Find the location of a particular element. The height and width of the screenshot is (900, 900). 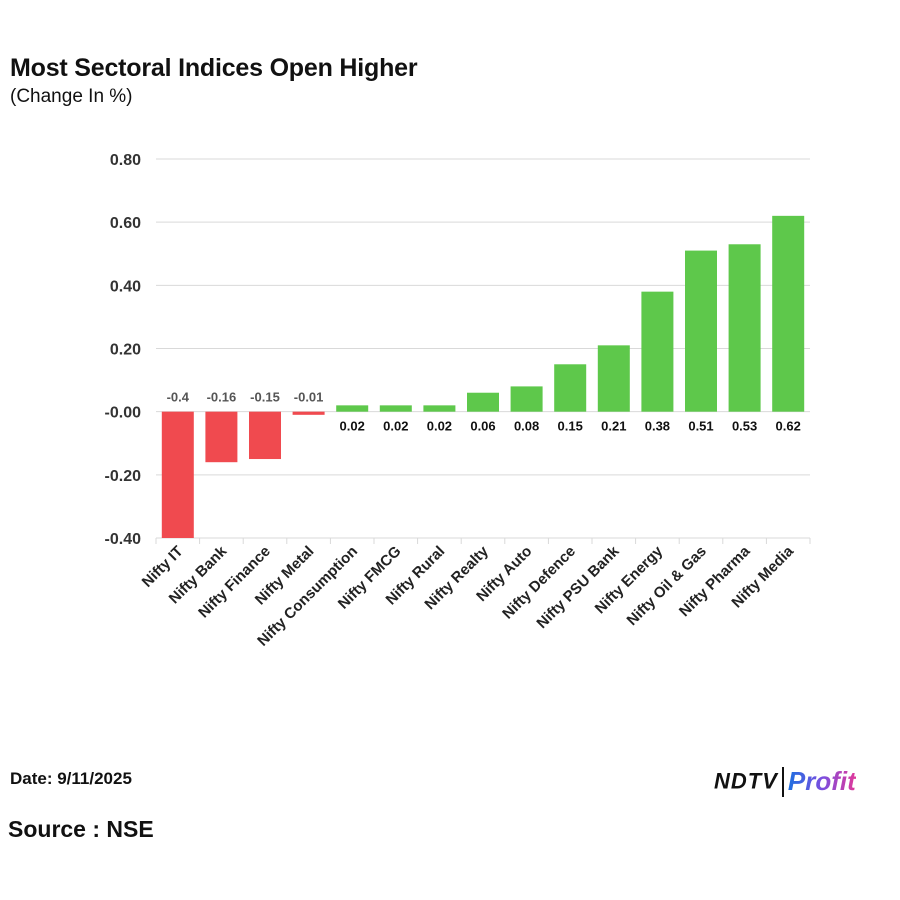

data-label: 0.53 is located at coordinates (744, 426).